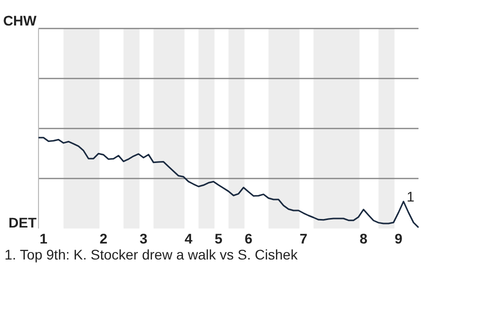 This screenshot has width=480, height=320. Describe the element at coordinates (398, 238) in the screenshot. I see `x-tick-label: 9` at that location.